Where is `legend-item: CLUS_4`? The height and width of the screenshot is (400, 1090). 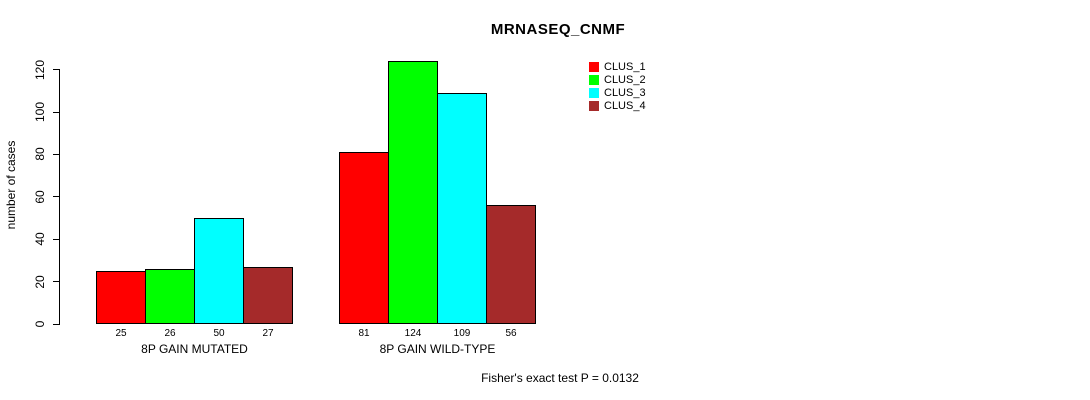 legend-item: CLUS_4 is located at coordinates (617, 105).